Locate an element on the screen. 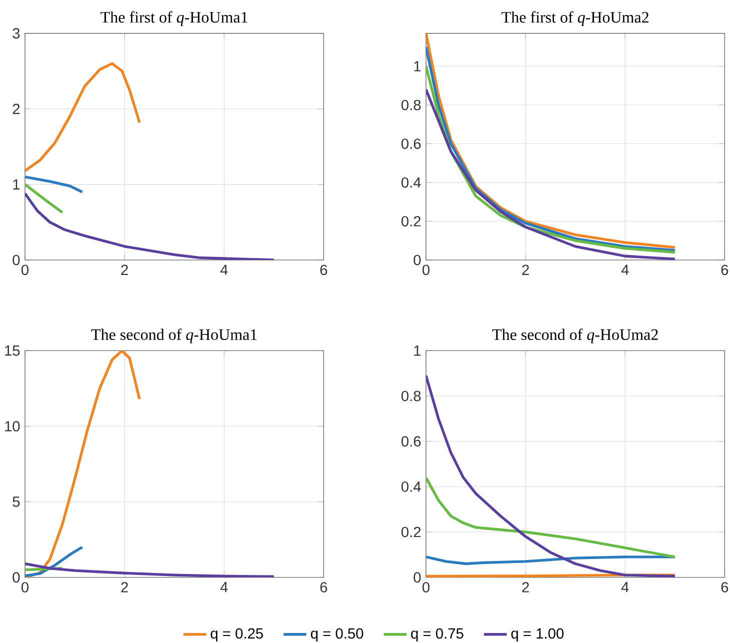 The image size is (730, 643). legend-label: q = 0.25 is located at coordinates (236, 635).